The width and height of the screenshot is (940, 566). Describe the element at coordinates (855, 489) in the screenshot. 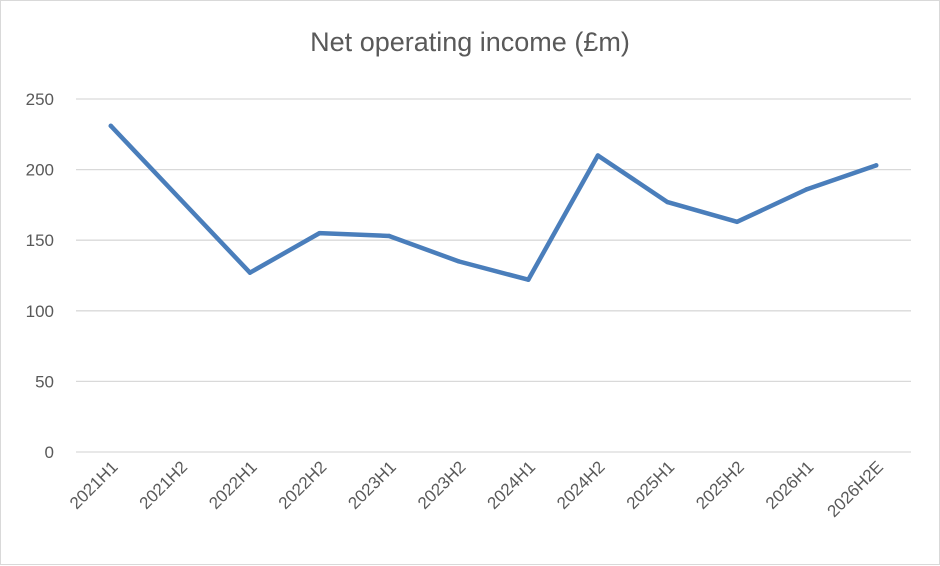

I see `x-tick-label: 2026H2E` at that location.